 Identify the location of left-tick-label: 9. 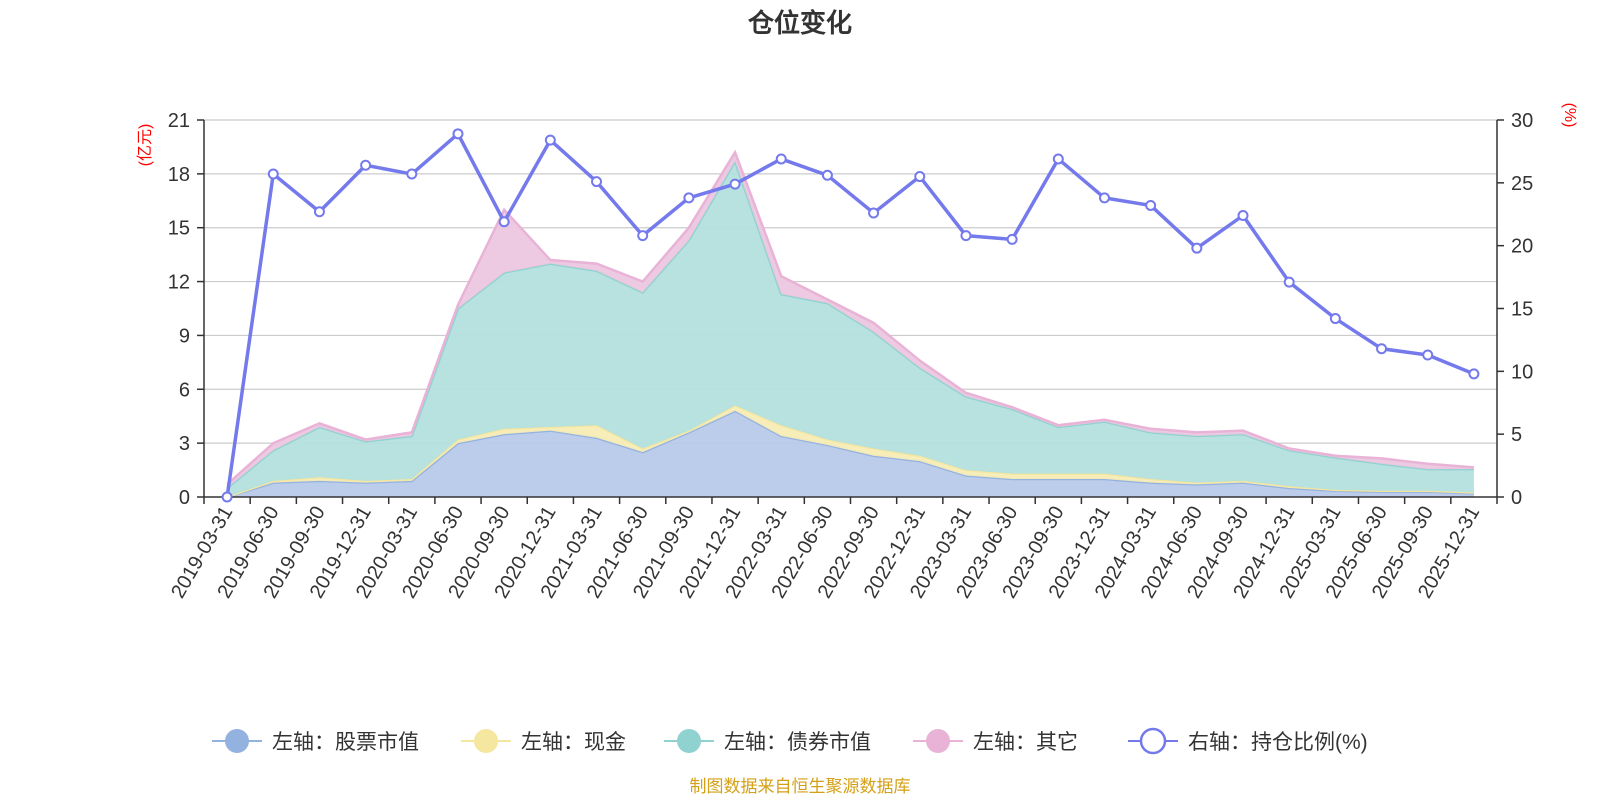
(184, 336).